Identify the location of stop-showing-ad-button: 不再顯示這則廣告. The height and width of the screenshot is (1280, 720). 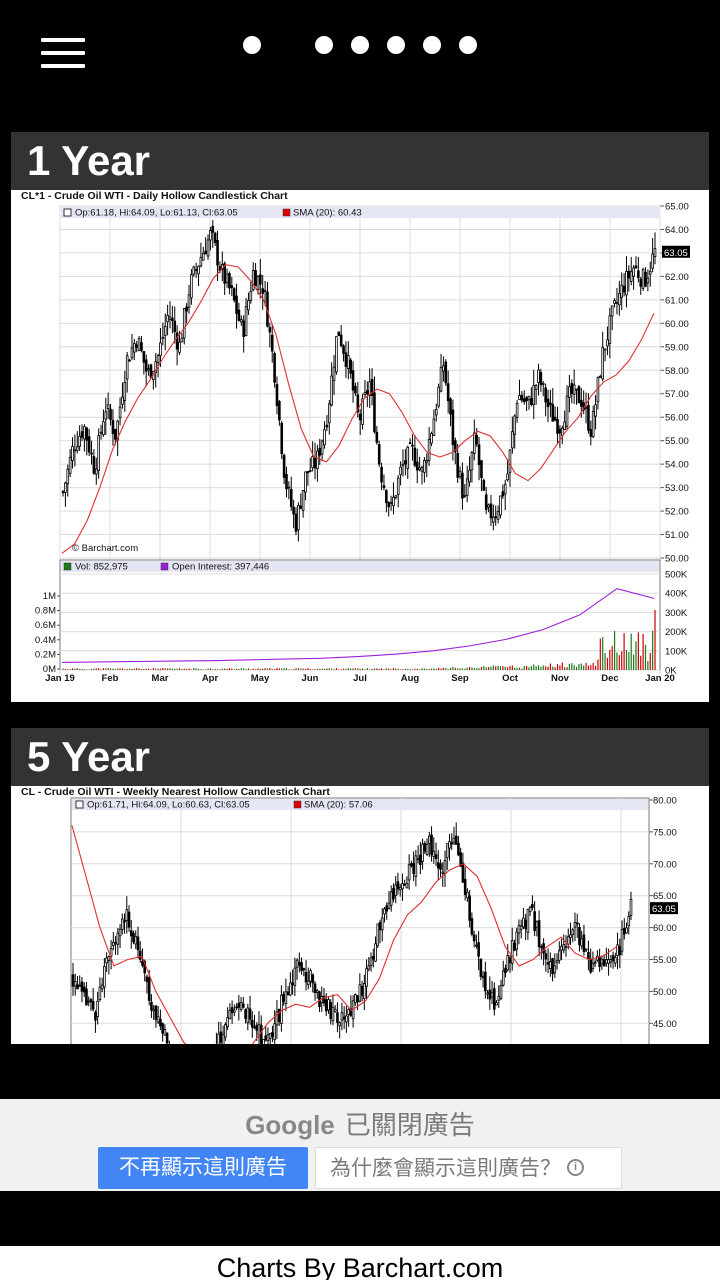
(203, 1168).